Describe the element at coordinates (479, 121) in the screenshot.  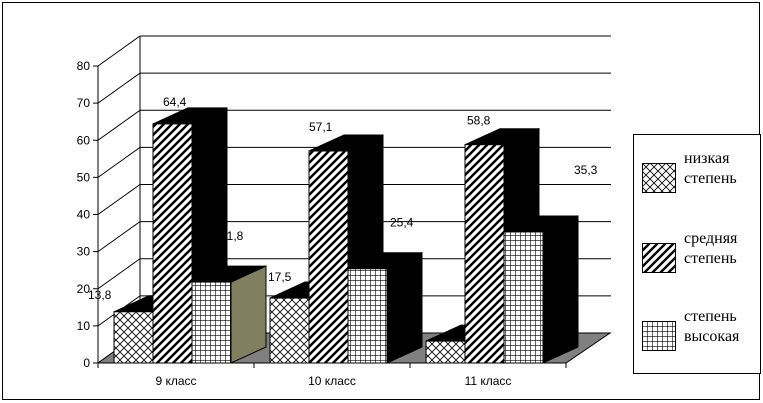
I see `data-label: 58,8` at that location.